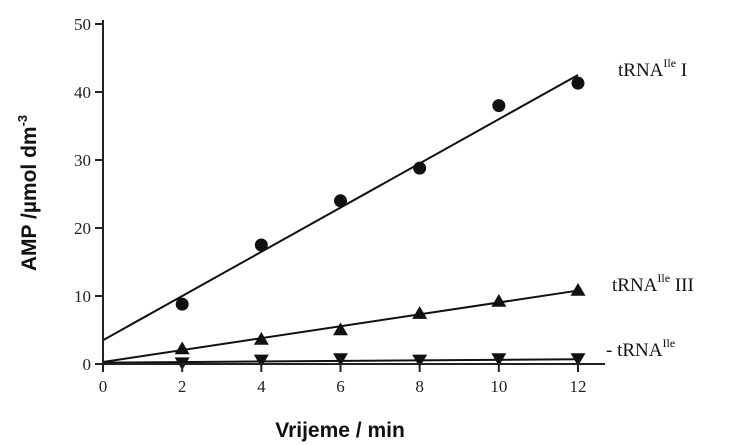 The width and height of the screenshot is (746, 445). What do you see at coordinates (498, 386) in the screenshot?
I see `x-tick-label: 10` at bounding box center [498, 386].